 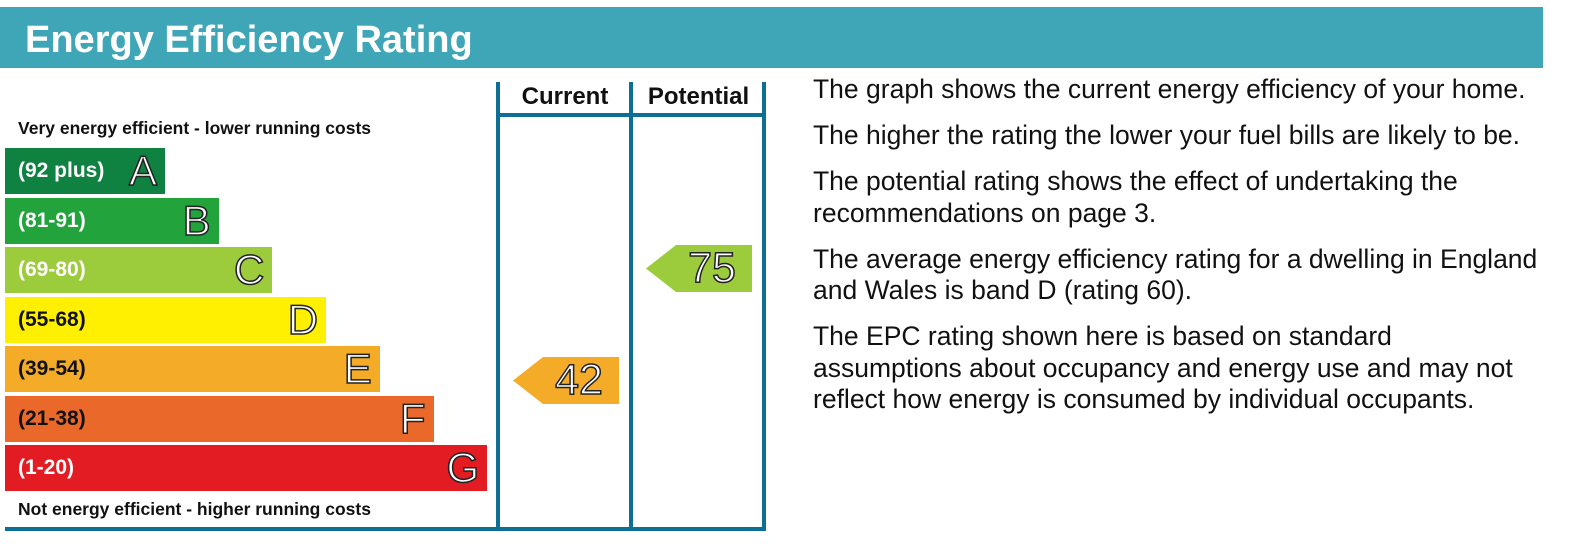 I want to click on potential-rating-indicator-value: 75, so click(x=711, y=268).